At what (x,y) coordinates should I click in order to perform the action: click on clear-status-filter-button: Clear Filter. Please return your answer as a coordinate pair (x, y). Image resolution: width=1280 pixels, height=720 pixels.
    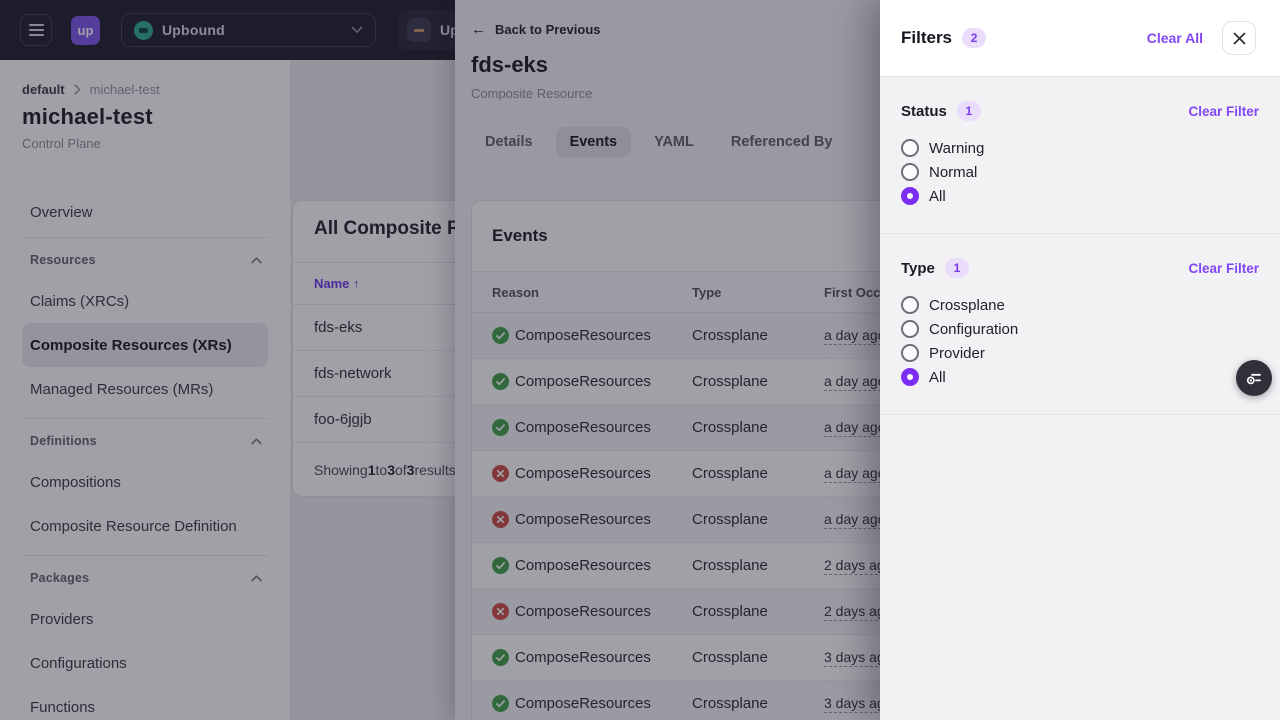
    Looking at the image, I should click on (1223, 111).